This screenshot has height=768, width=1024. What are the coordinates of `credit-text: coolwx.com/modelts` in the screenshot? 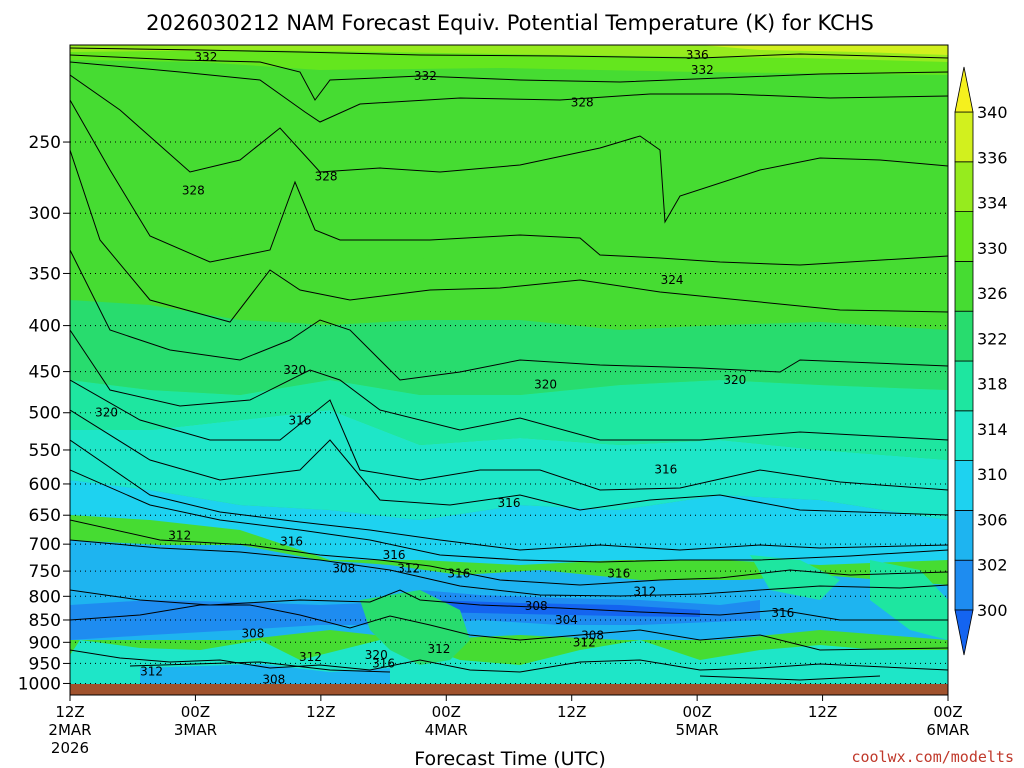 It's located at (932, 757).